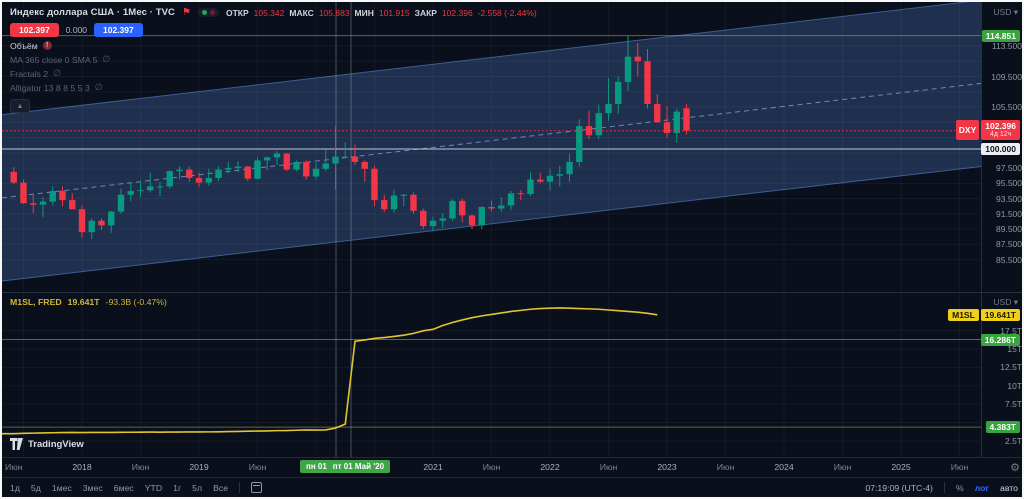 Image resolution: width=1024 pixels, height=499 pixels. I want to click on high-price-label: 114.851, so click(1000, 35).